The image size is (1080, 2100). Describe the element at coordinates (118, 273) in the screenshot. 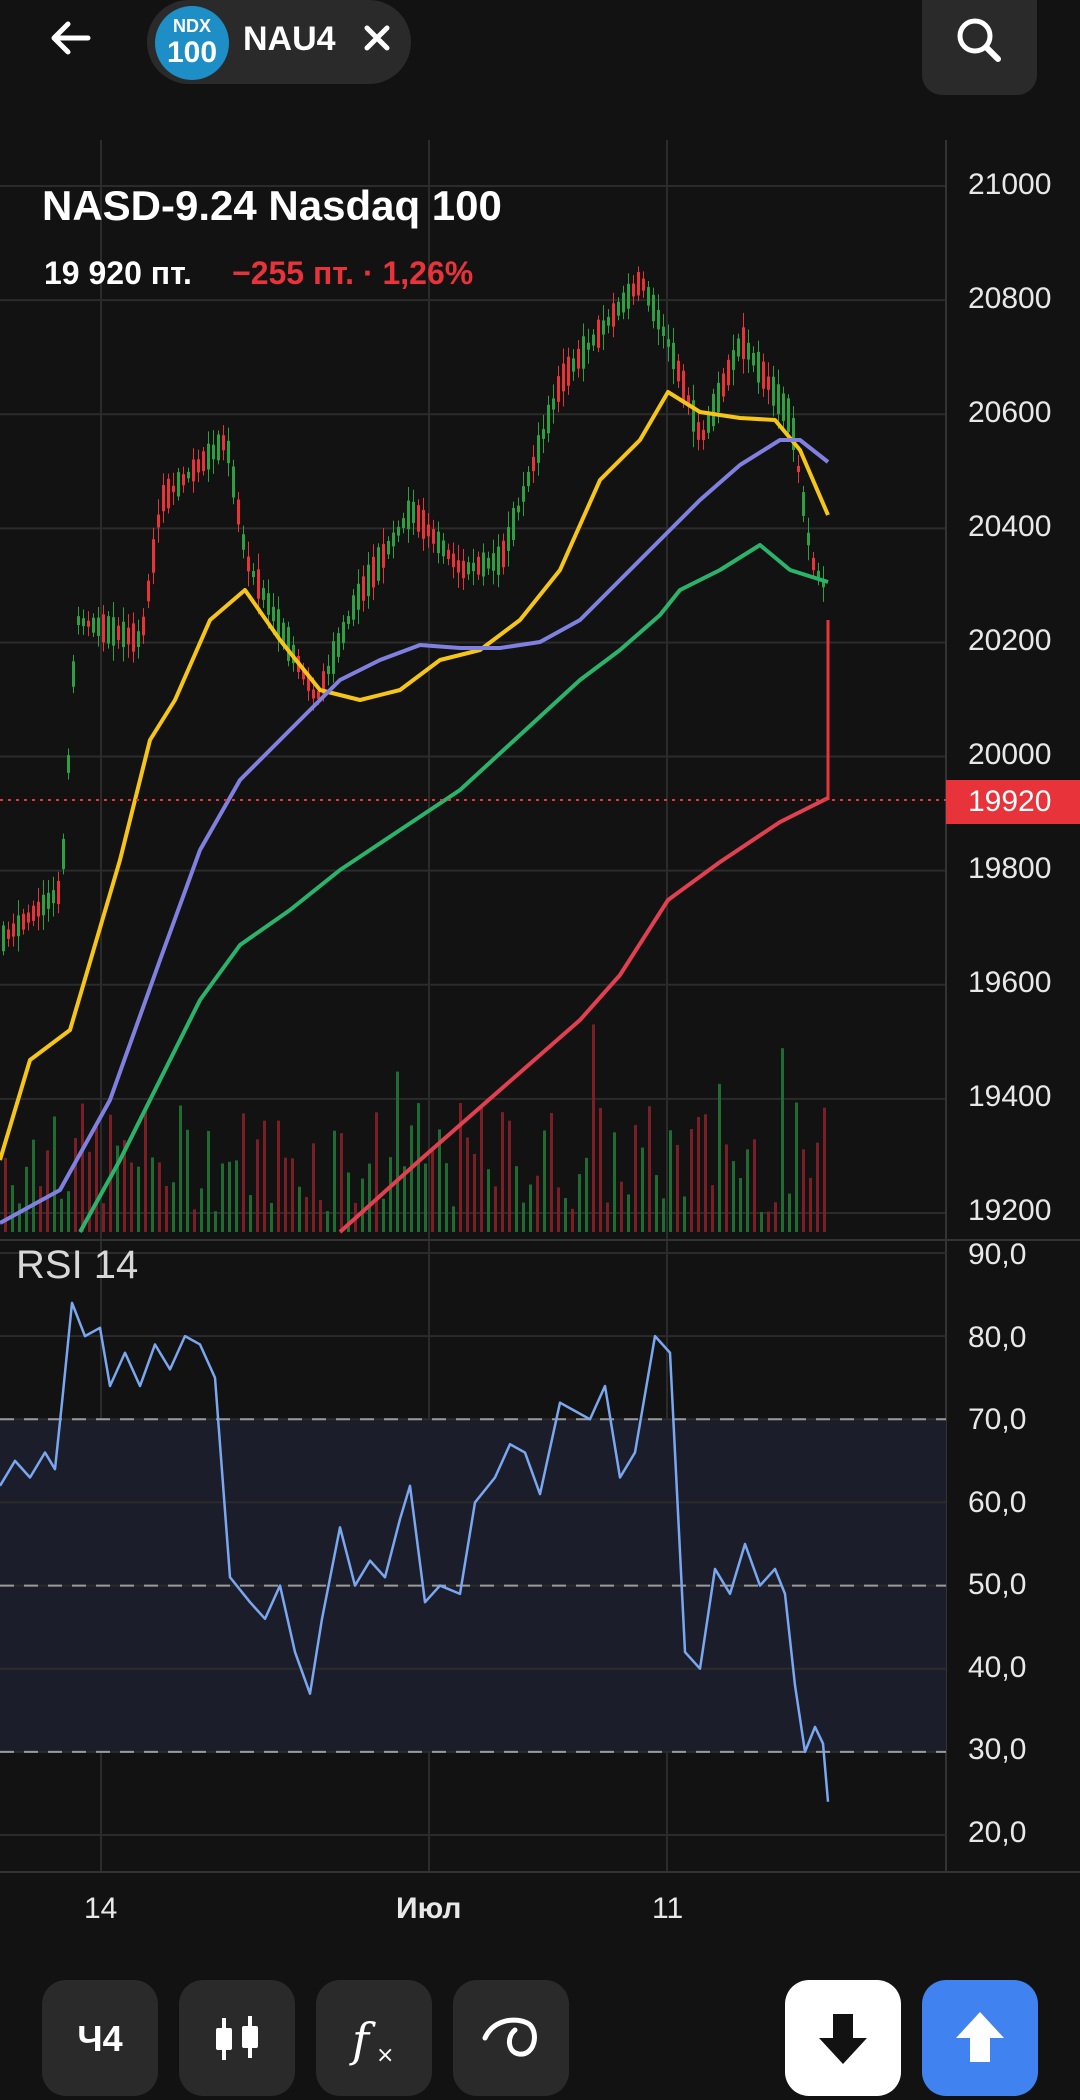

I see `instrument-price: 19 920 пт.` at that location.